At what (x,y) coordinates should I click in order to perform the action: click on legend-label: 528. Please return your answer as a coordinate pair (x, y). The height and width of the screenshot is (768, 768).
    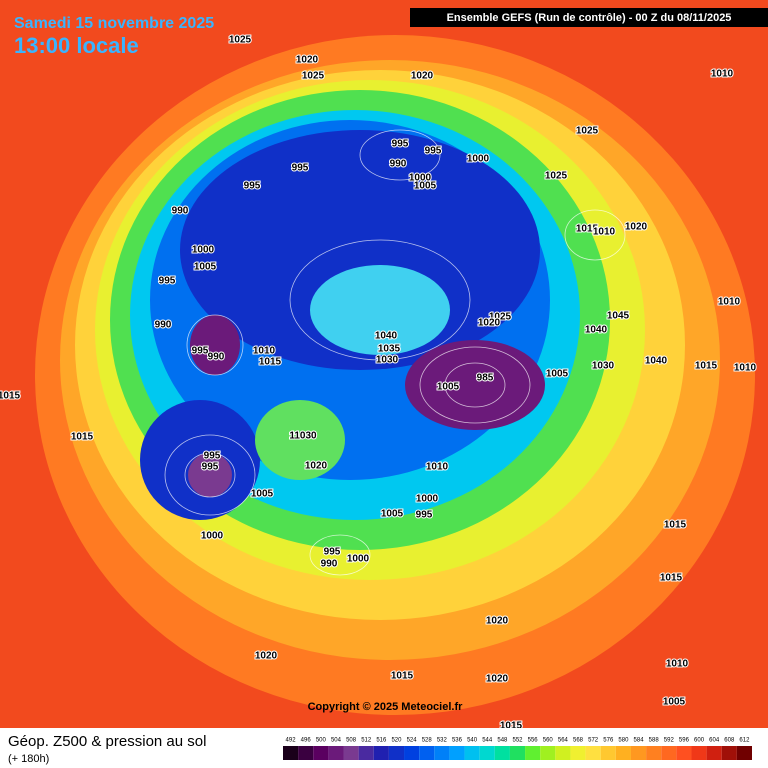
    Looking at the image, I should click on (427, 741).